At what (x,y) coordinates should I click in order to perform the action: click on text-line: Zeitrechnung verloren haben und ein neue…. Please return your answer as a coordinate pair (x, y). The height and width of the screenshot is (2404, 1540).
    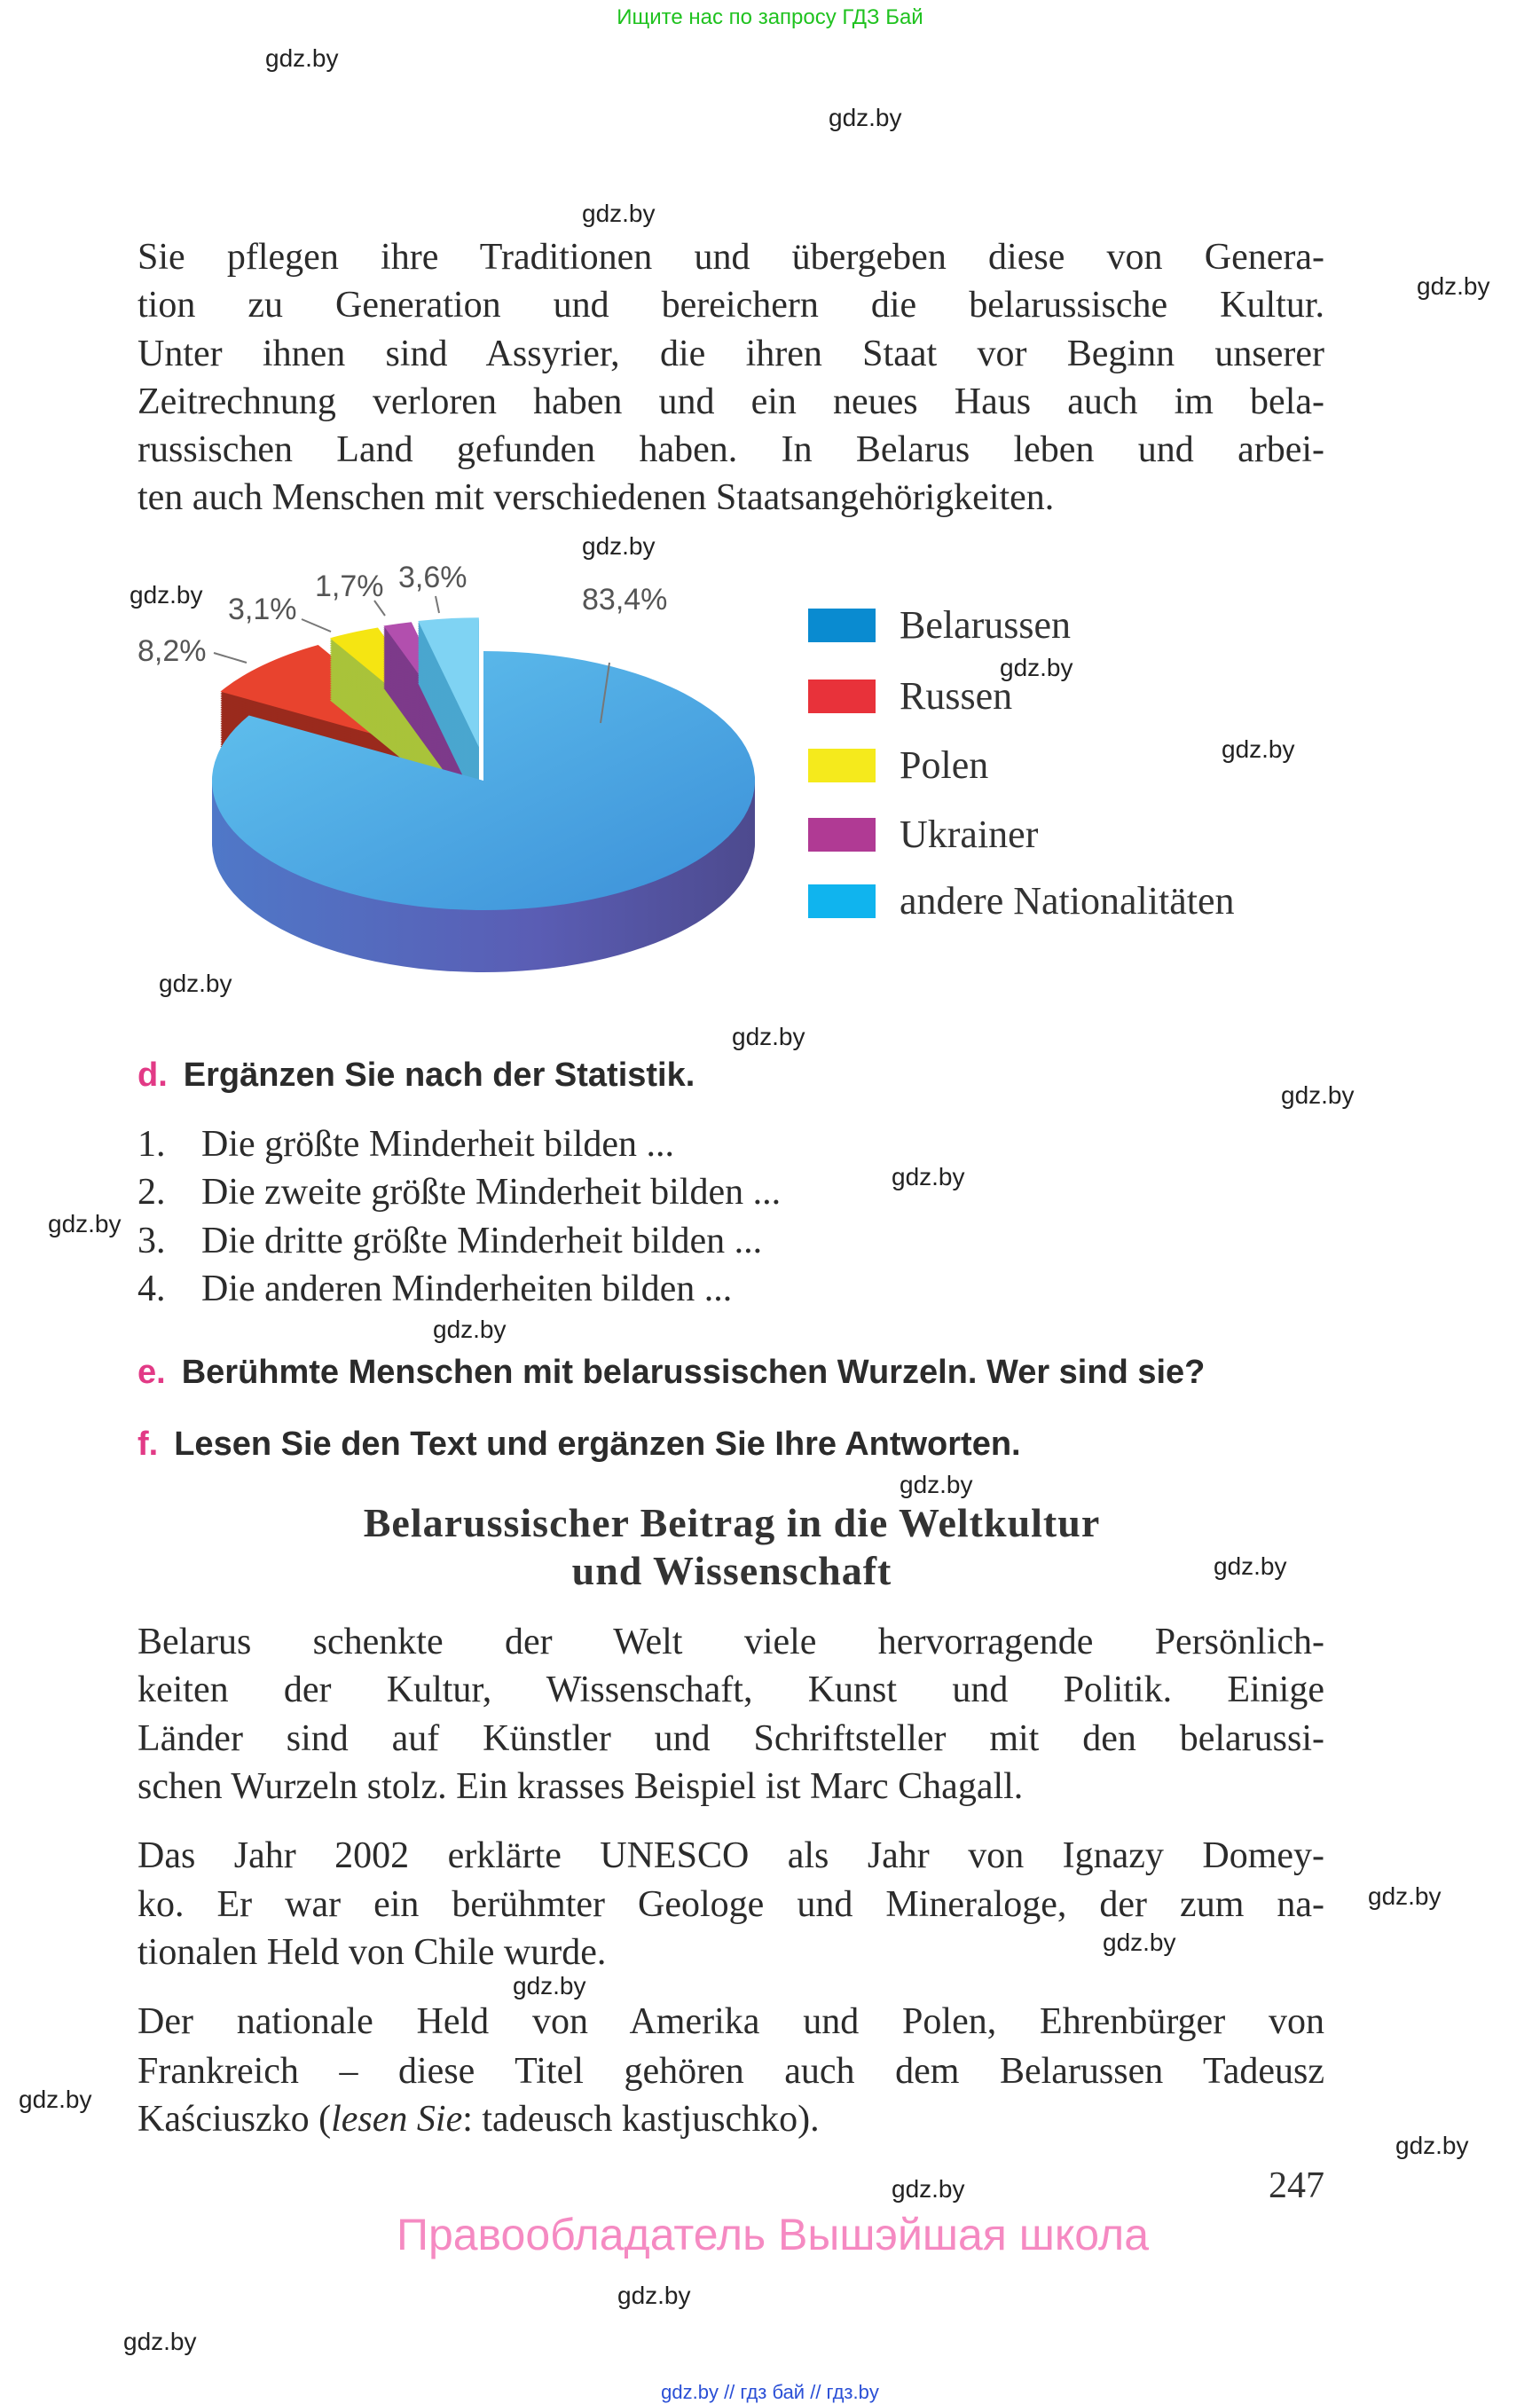
    Looking at the image, I should click on (731, 402).